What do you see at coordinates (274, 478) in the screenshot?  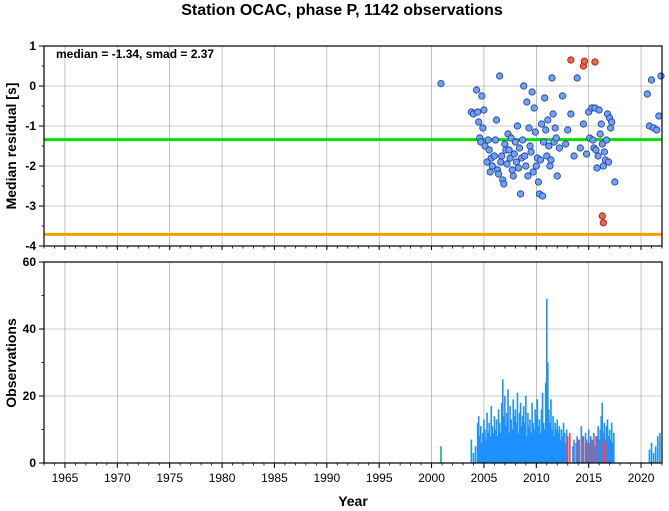 I see `x-tick-label: 1985` at bounding box center [274, 478].